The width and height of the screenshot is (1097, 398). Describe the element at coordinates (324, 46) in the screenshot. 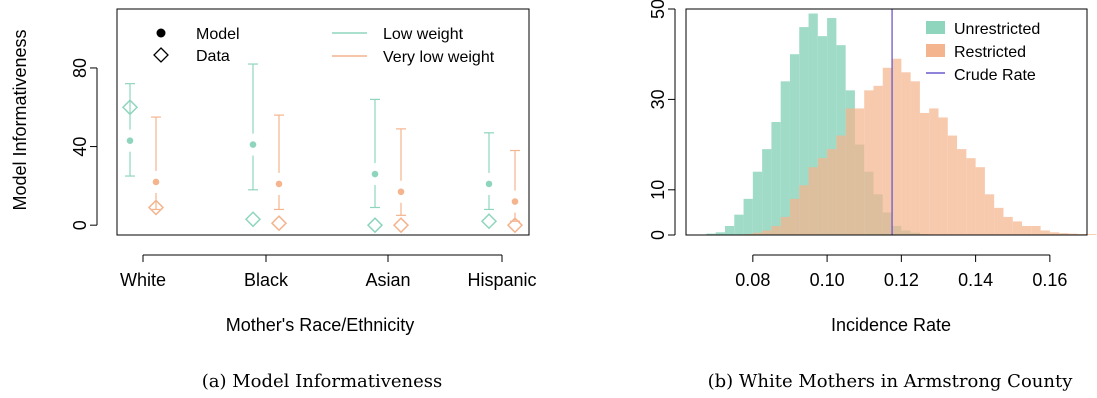

I see `panel-a-legend: Model Data Low weight Very low weight` at that location.